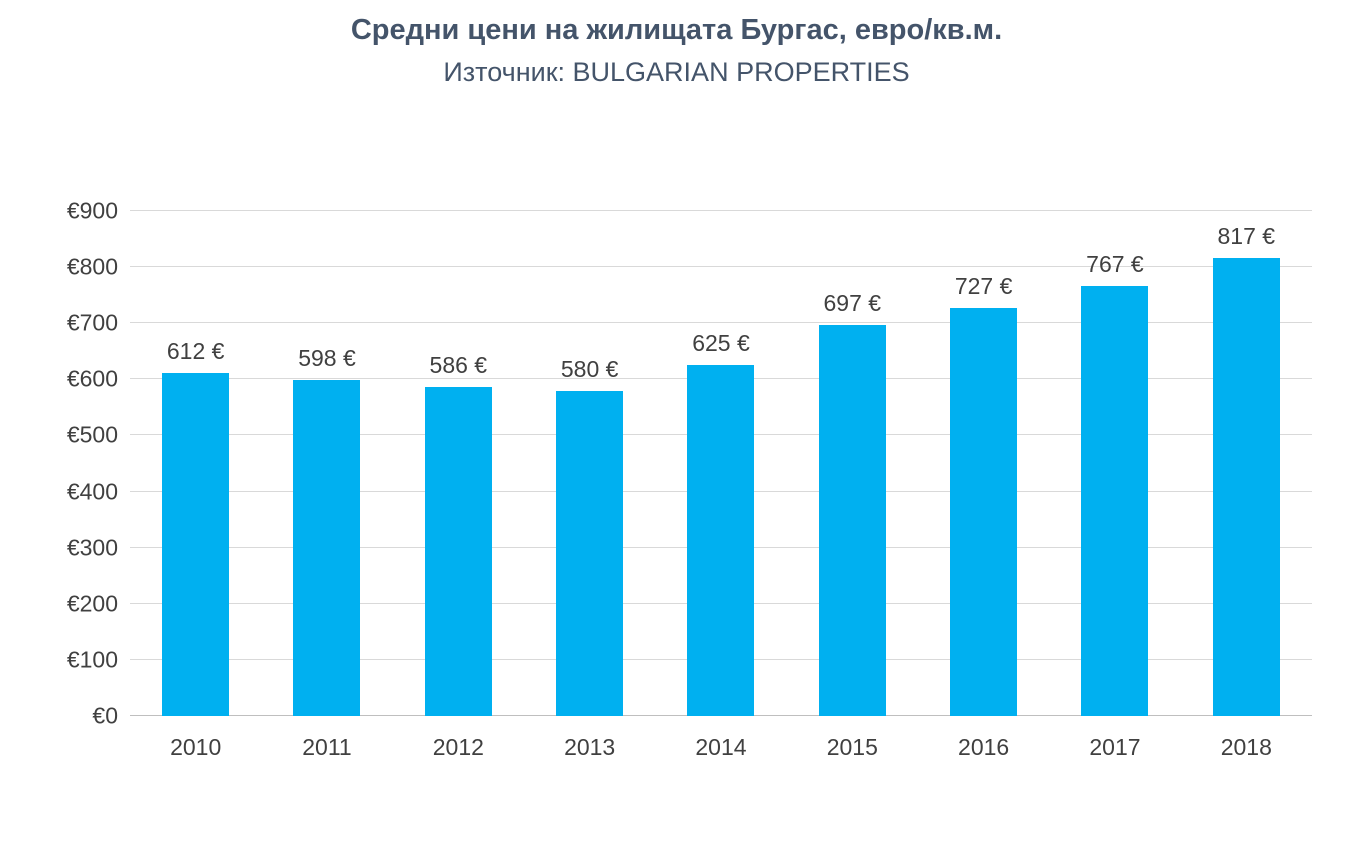 The height and width of the screenshot is (855, 1353). Describe the element at coordinates (92, 434) in the screenshot. I see `y-tick-label-500: €500` at that location.